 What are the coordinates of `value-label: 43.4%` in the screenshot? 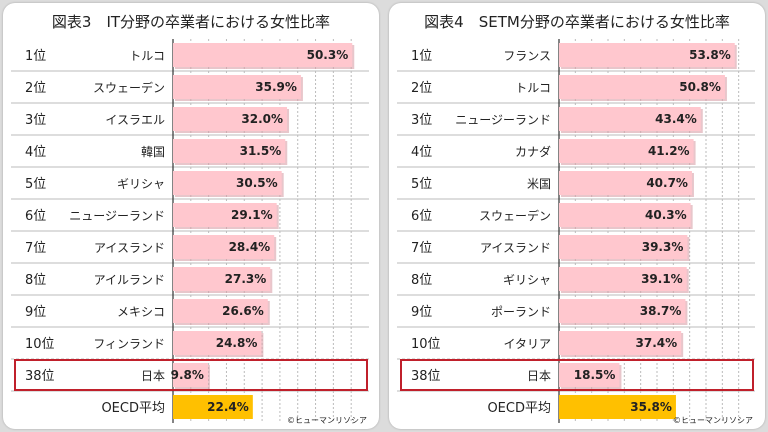 It's located at (676, 119).